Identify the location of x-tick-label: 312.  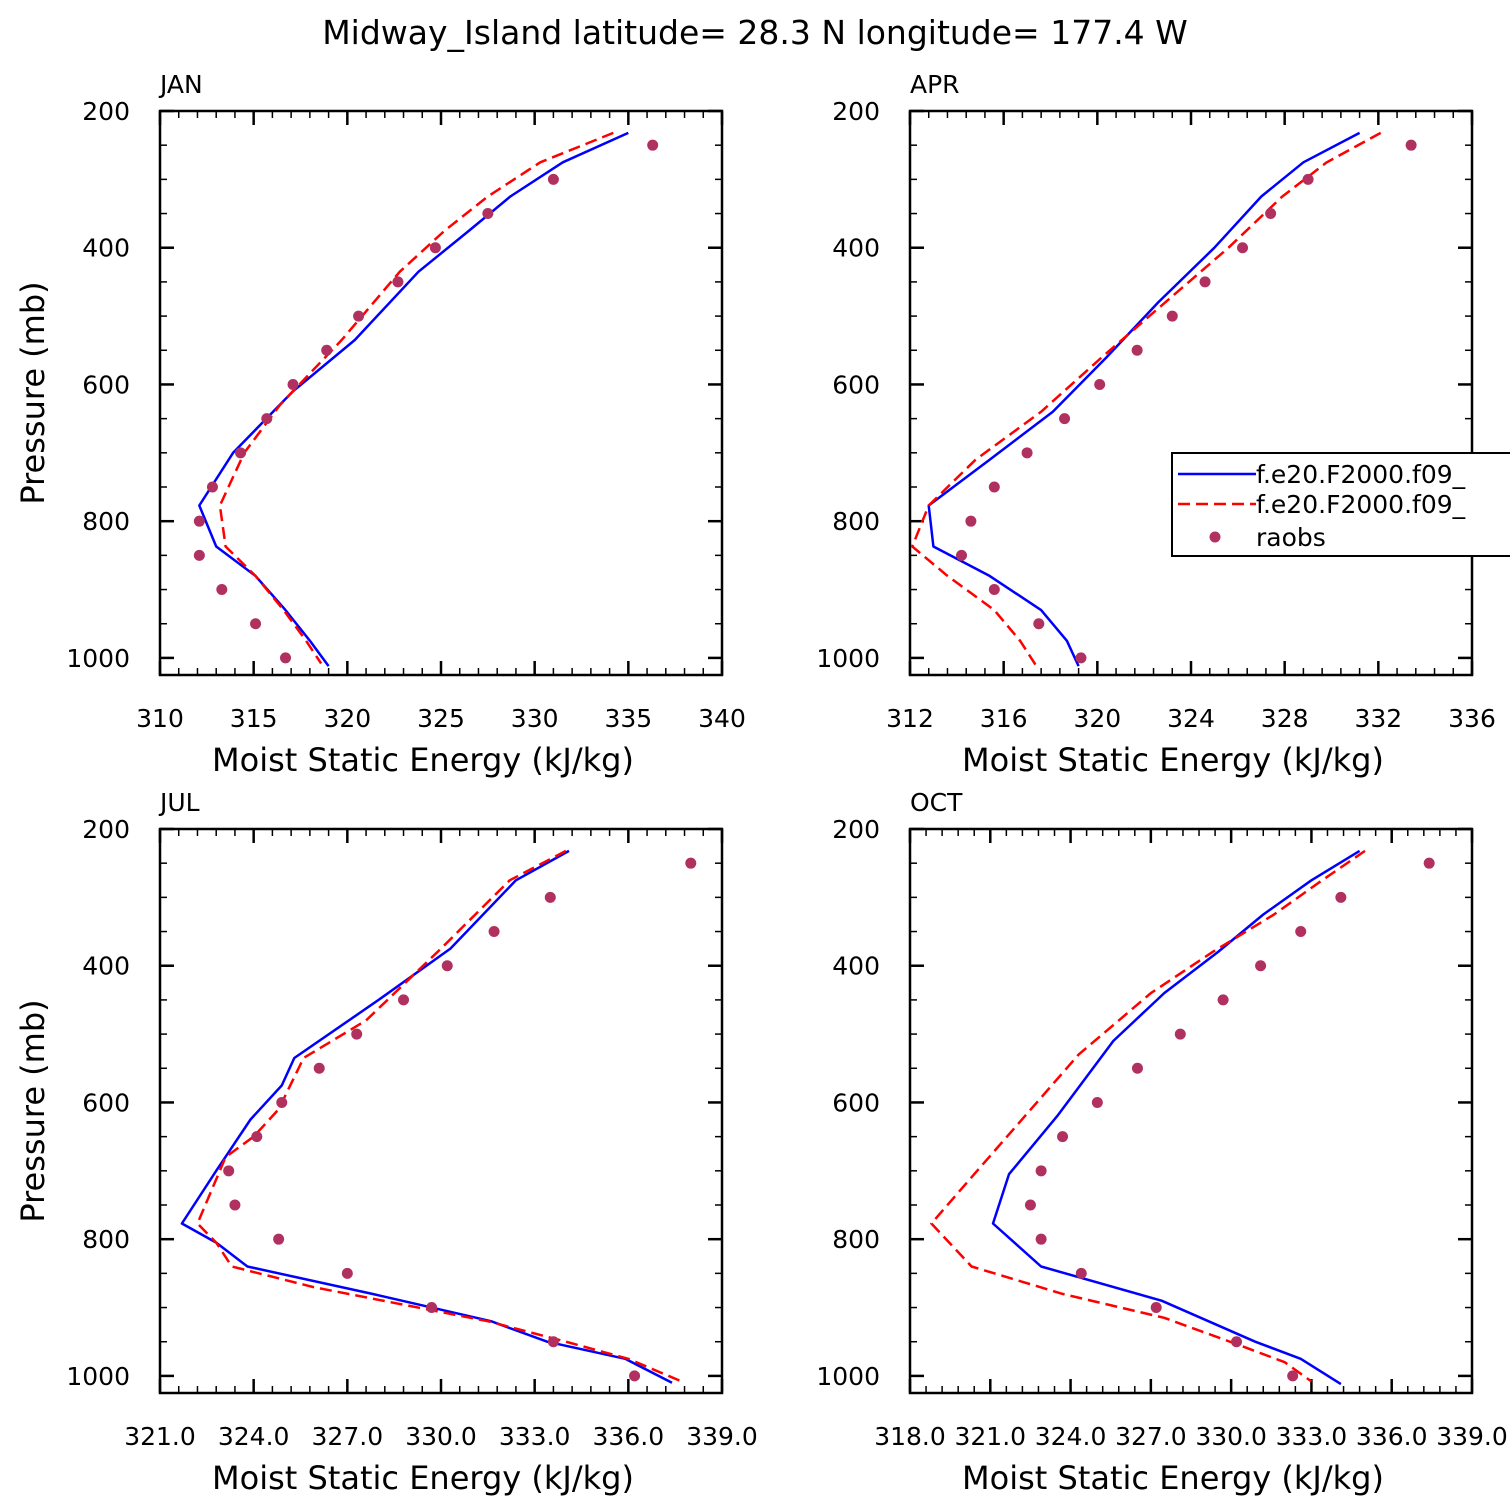
(910, 718).